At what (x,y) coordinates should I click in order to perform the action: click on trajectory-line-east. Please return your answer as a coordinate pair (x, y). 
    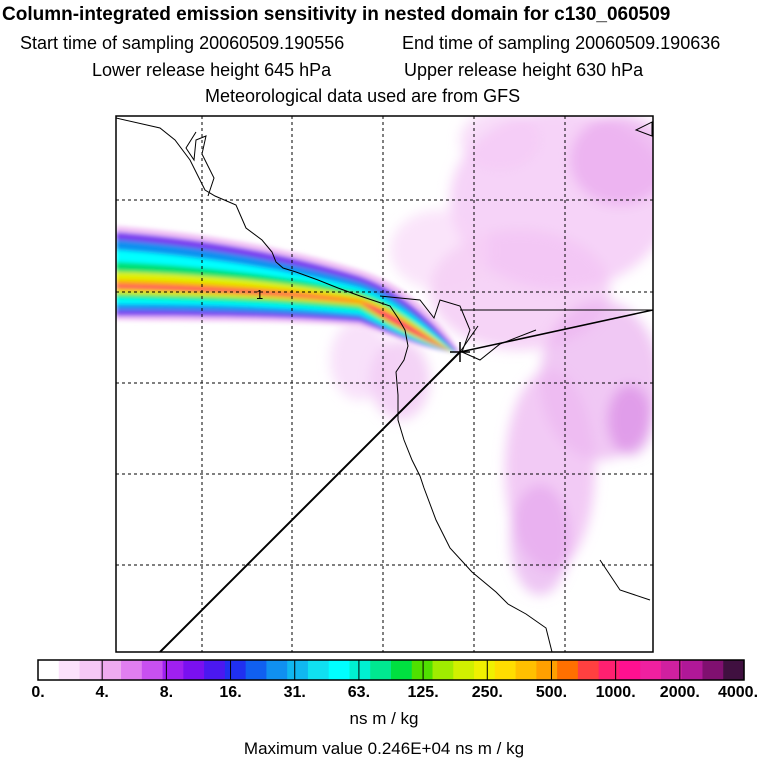
    Looking at the image, I should click on (556, 331).